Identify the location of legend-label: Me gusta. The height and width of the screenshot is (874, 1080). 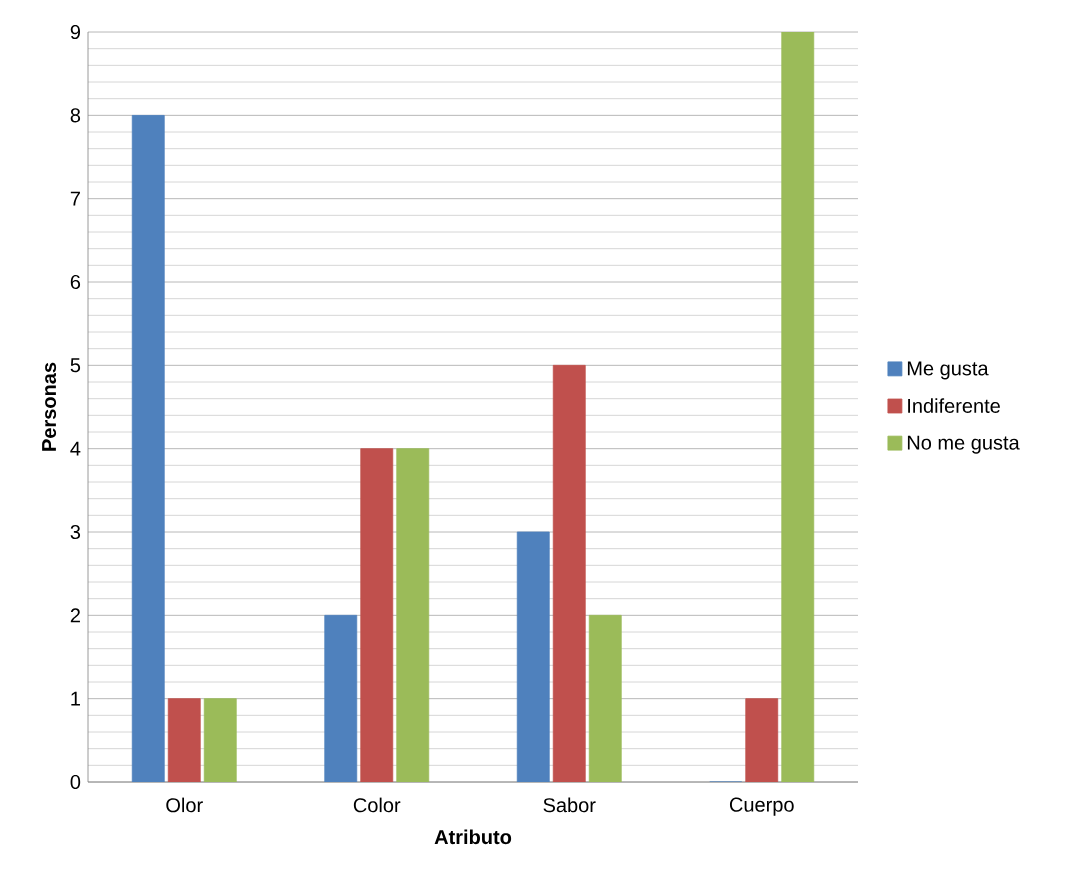
(948, 370).